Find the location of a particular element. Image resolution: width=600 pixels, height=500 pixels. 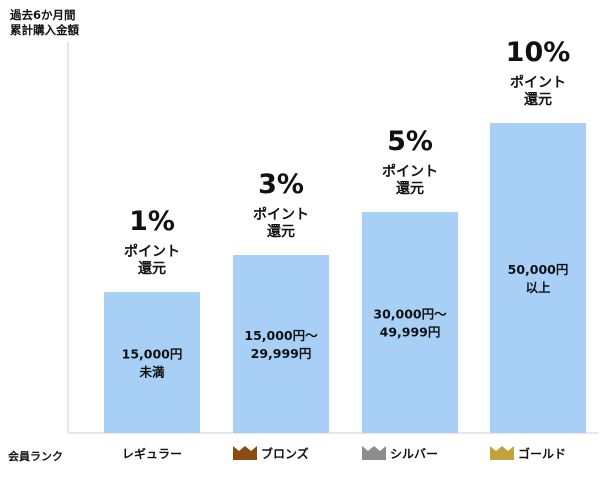

value-label-1: 1% is located at coordinates (152, 221).